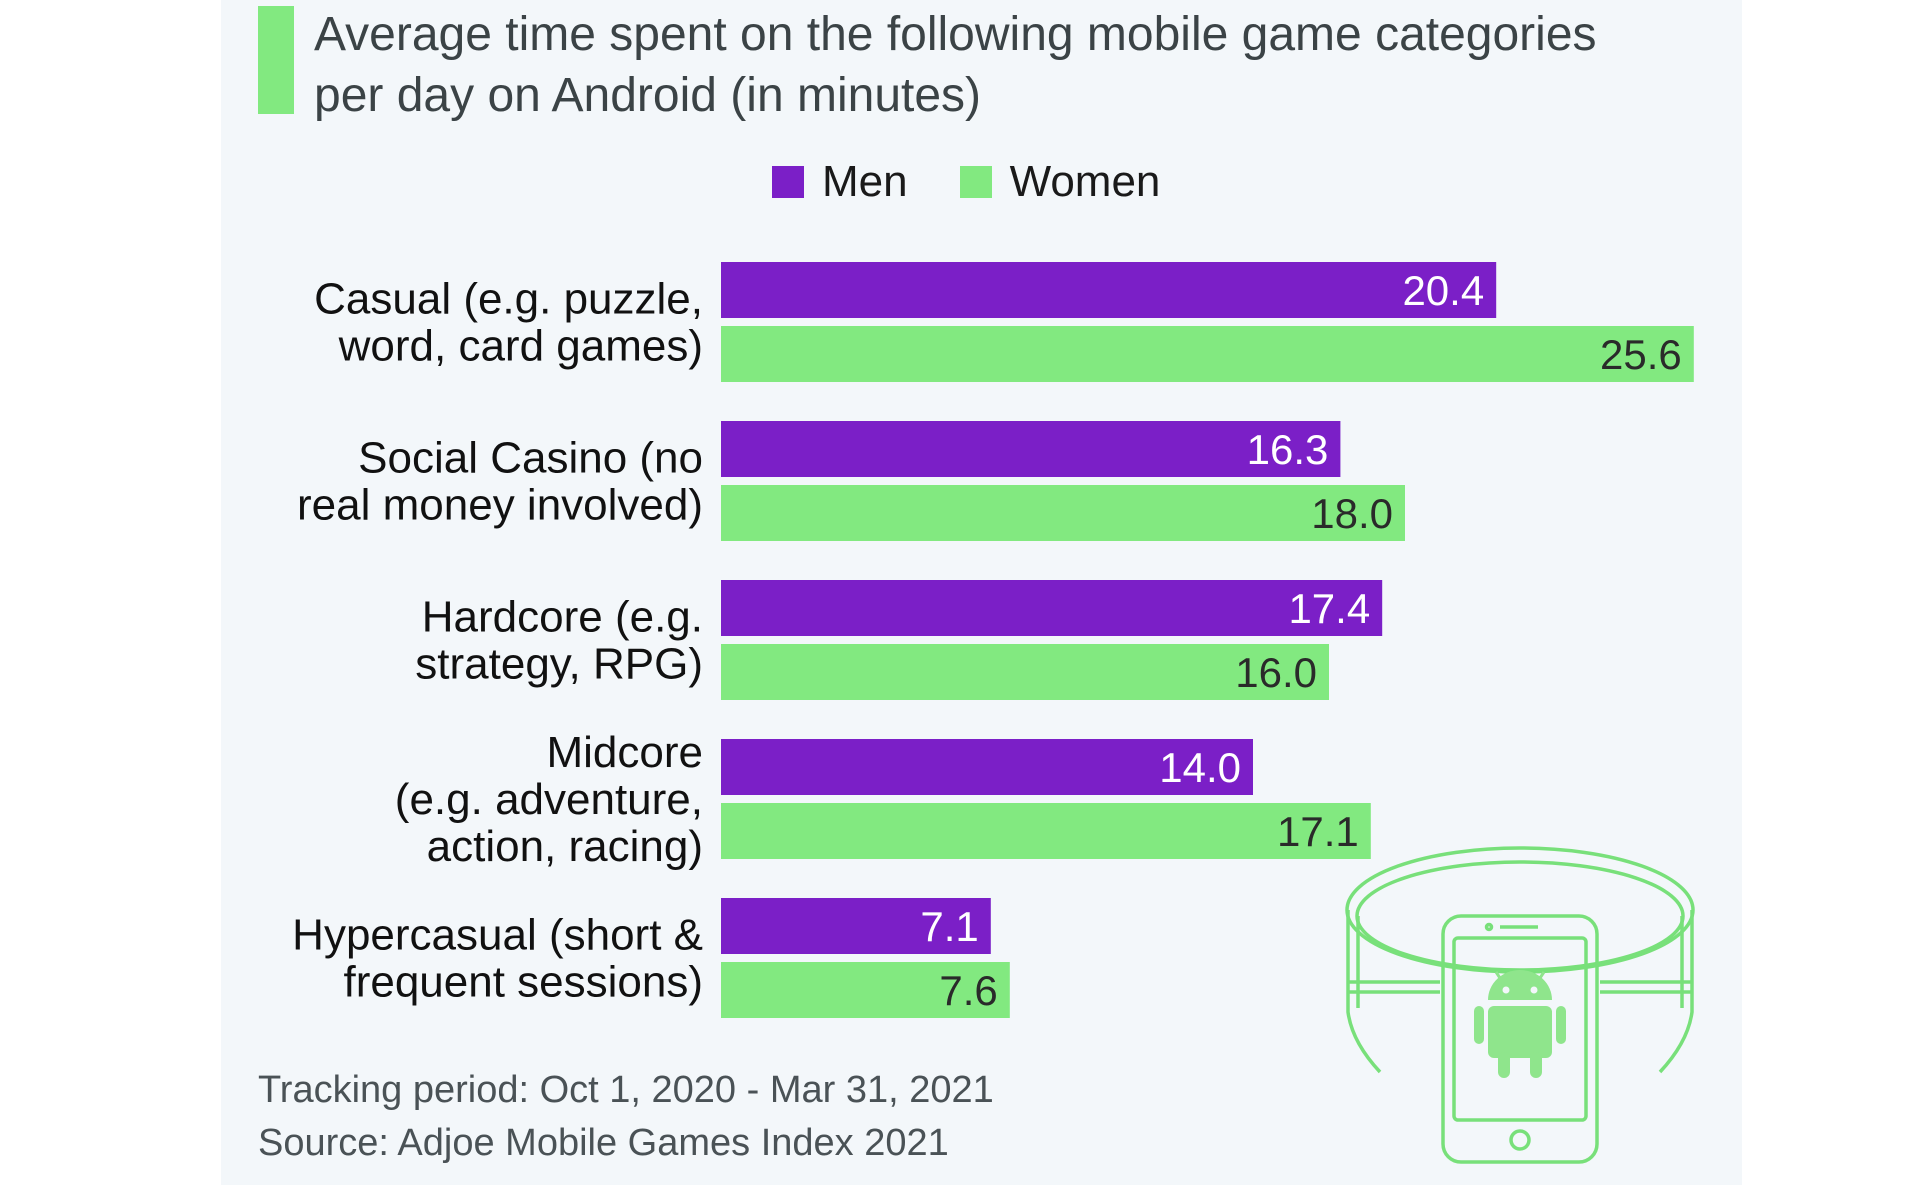 Image resolution: width=1920 pixels, height=1185 pixels. I want to click on category-label-line: strategy, RPG), so click(559, 664).